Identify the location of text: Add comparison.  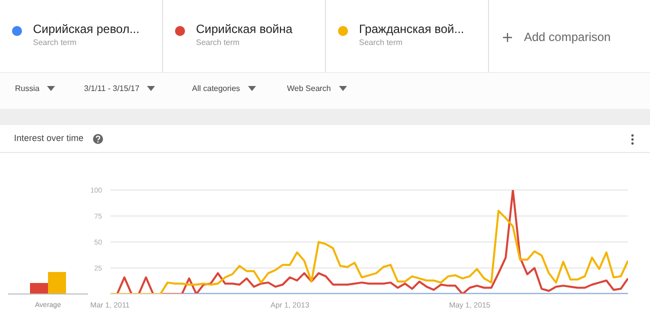
(567, 37).